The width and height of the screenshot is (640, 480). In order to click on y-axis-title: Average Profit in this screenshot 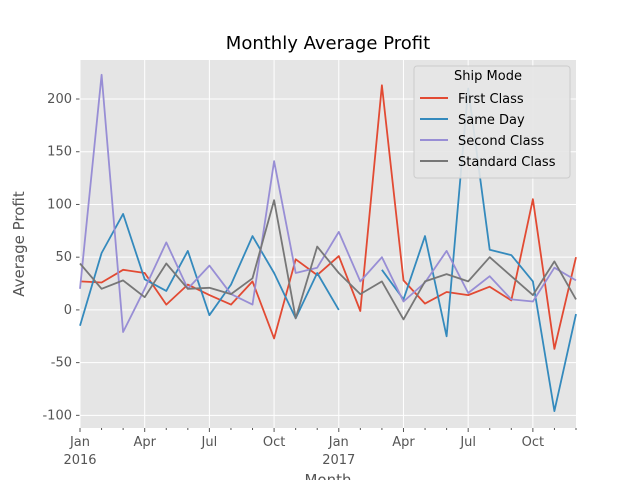, I will do `click(19, 244)`.